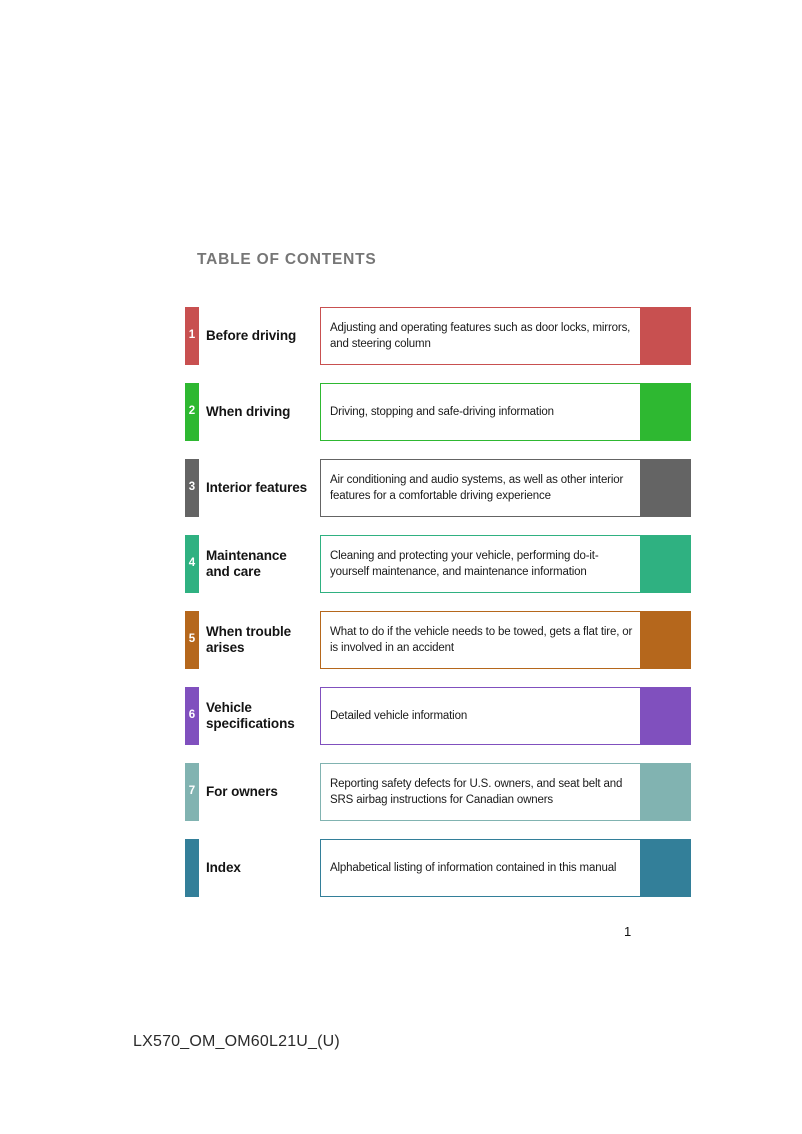 This screenshot has height=1134, width=802. What do you see at coordinates (223, 867) in the screenshot?
I see `chapter-title: Index` at bounding box center [223, 867].